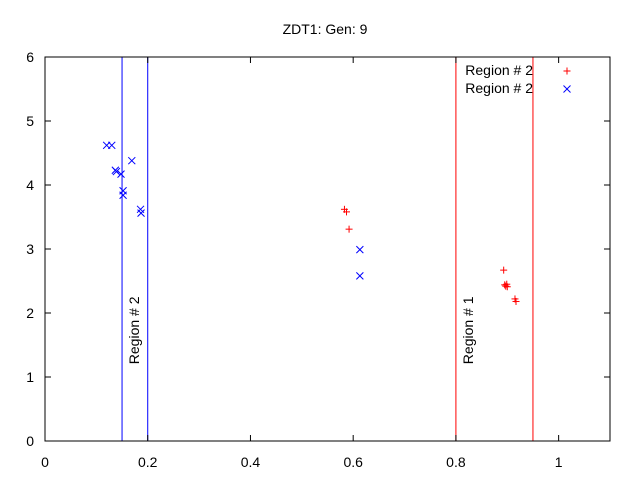 Image resolution: width=640 pixels, height=480 pixels. Describe the element at coordinates (456, 462) in the screenshot. I see `x-tick-label: 0.8` at that location.